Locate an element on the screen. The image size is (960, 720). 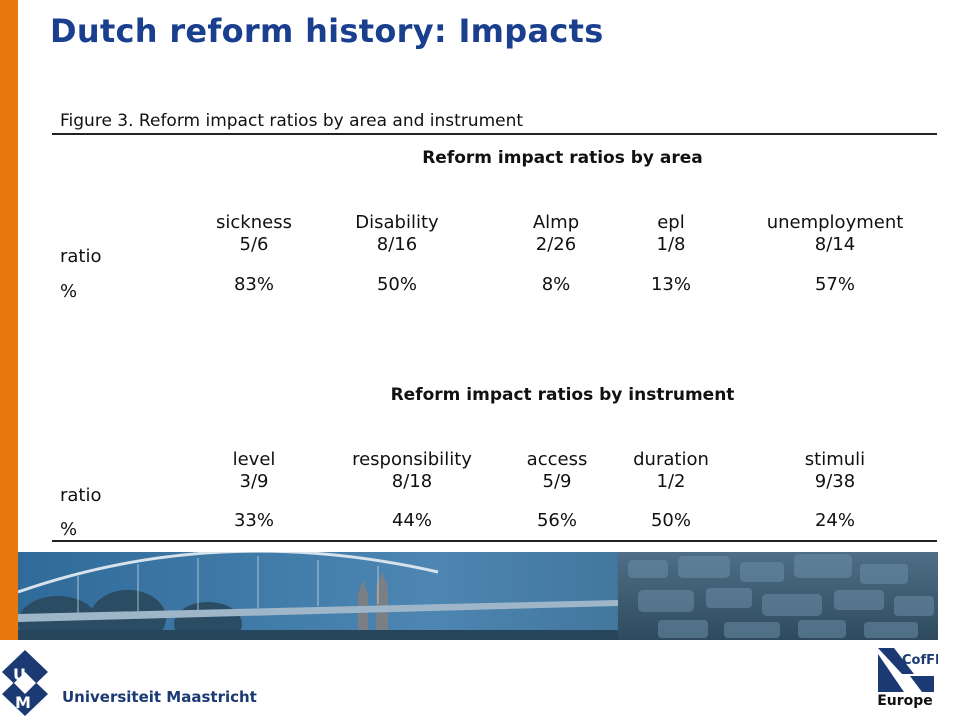
instrument-column-level: level 3/9 33% is located at coordinates (254, 490).